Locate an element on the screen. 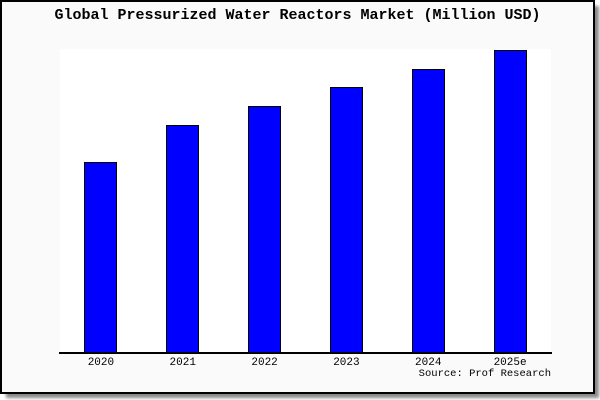 The height and width of the screenshot is (400, 600). x-tick-label-2025e: 2025e is located at coordinates (510, 363).